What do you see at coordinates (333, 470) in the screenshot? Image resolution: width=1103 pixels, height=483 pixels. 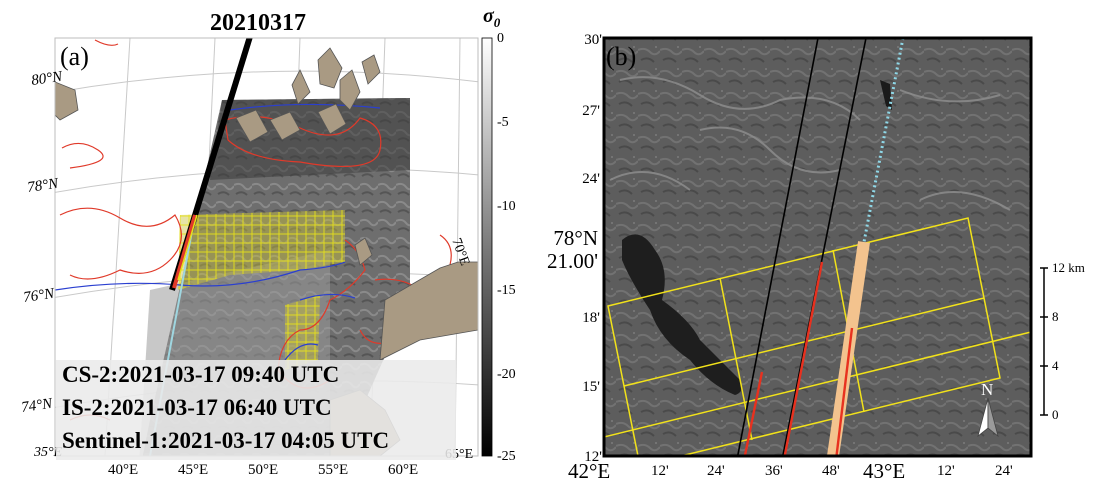 I see `lon-label-55: 55°E` at bounding box center [333, 470].